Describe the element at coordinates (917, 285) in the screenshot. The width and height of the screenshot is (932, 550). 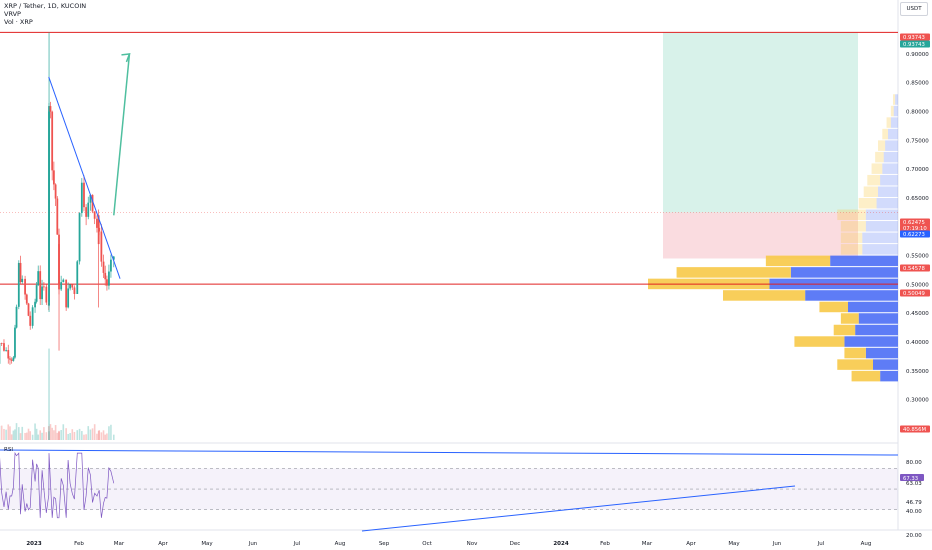
I see `price-tick-label: 0.50000` at that location.